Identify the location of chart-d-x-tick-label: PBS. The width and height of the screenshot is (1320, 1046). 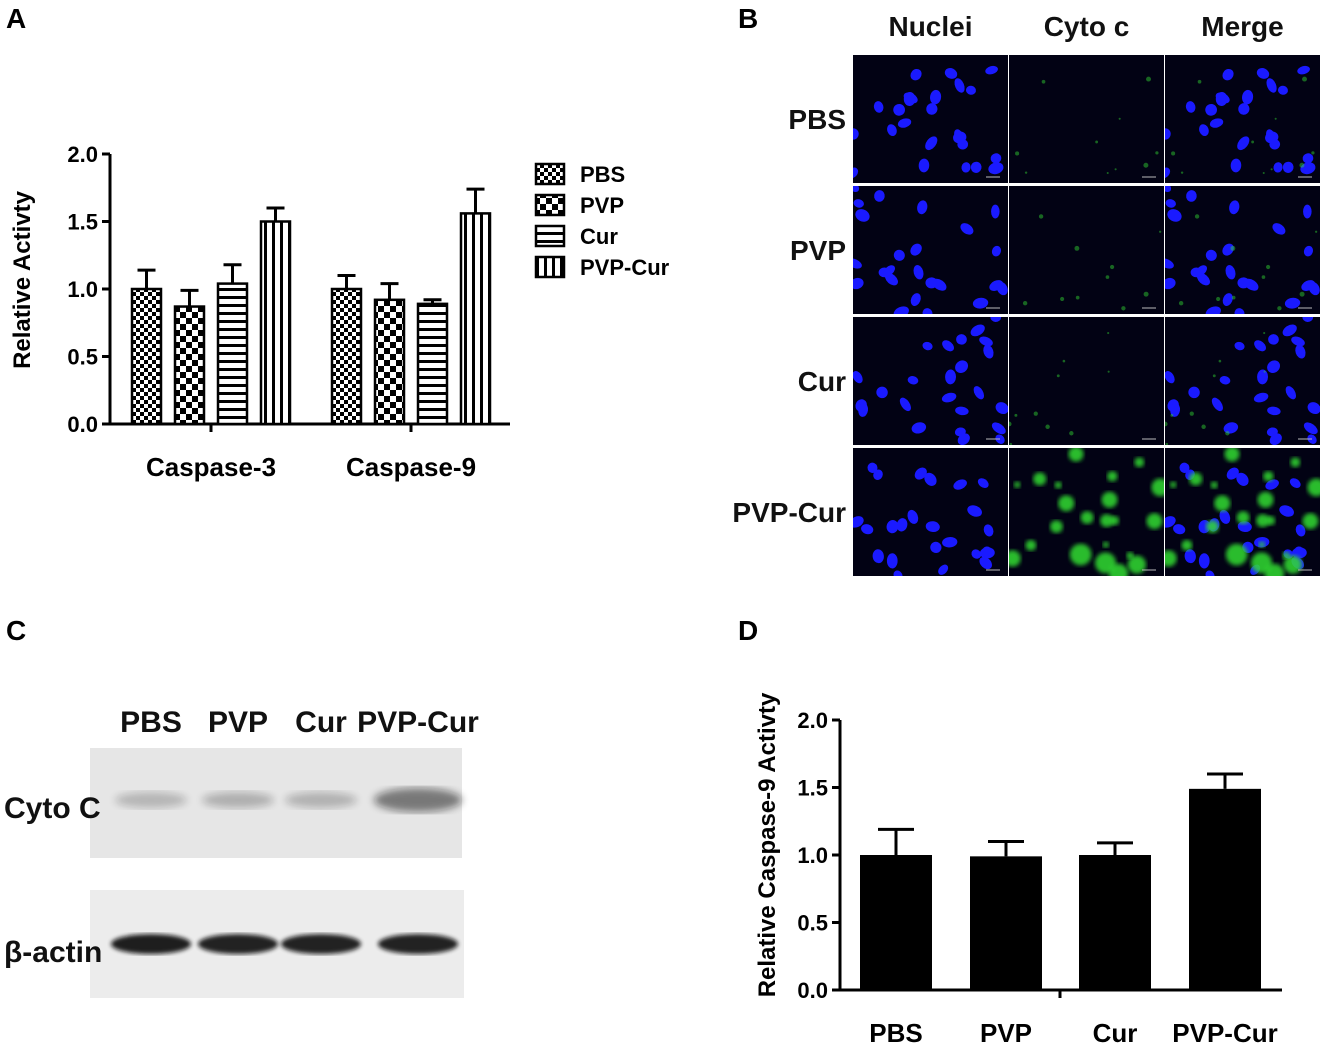
(895, 1032).